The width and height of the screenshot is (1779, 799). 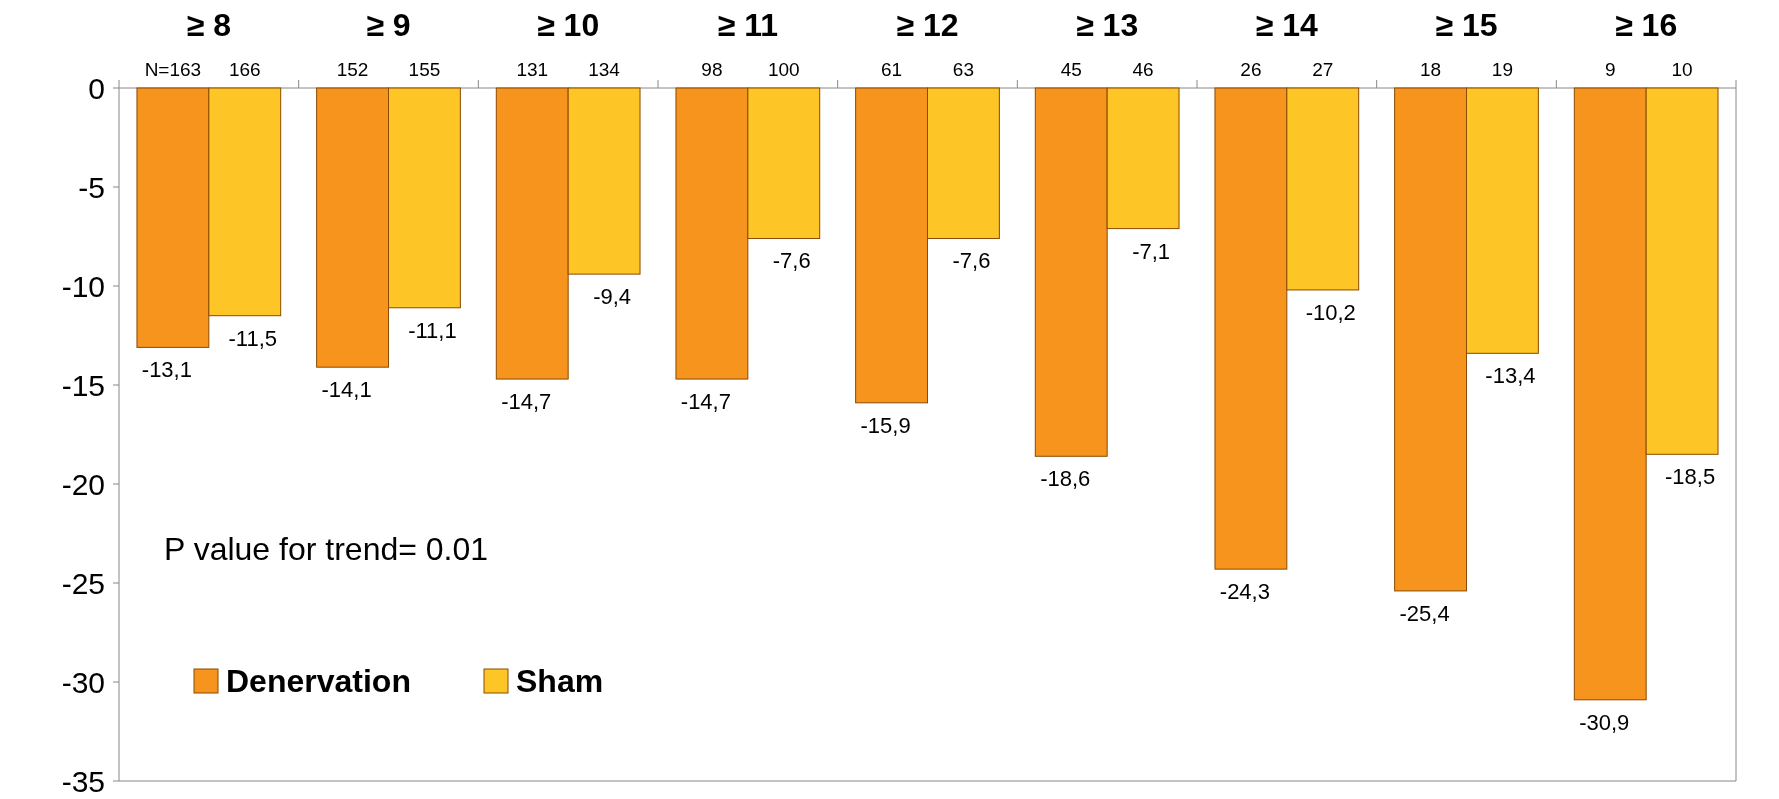 I want to click on annotation: 152, so click(x=352, y=69).